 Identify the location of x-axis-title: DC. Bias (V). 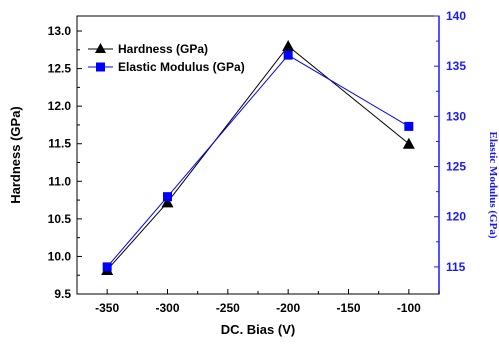
(258, 329).